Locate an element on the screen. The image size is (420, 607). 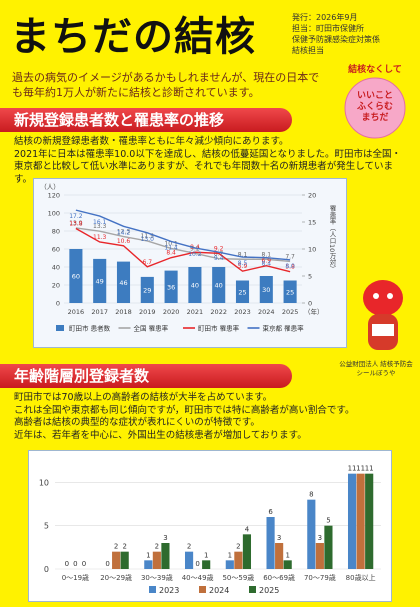
bar-label: 60 is located at coordinates (76, 277).